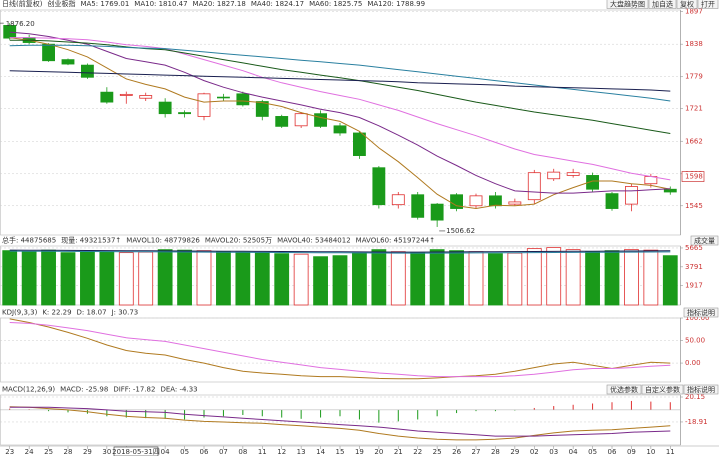 Image resolution: width=719 pixels, height=456 pixels. I want to click on price-box, so click(693, 176).